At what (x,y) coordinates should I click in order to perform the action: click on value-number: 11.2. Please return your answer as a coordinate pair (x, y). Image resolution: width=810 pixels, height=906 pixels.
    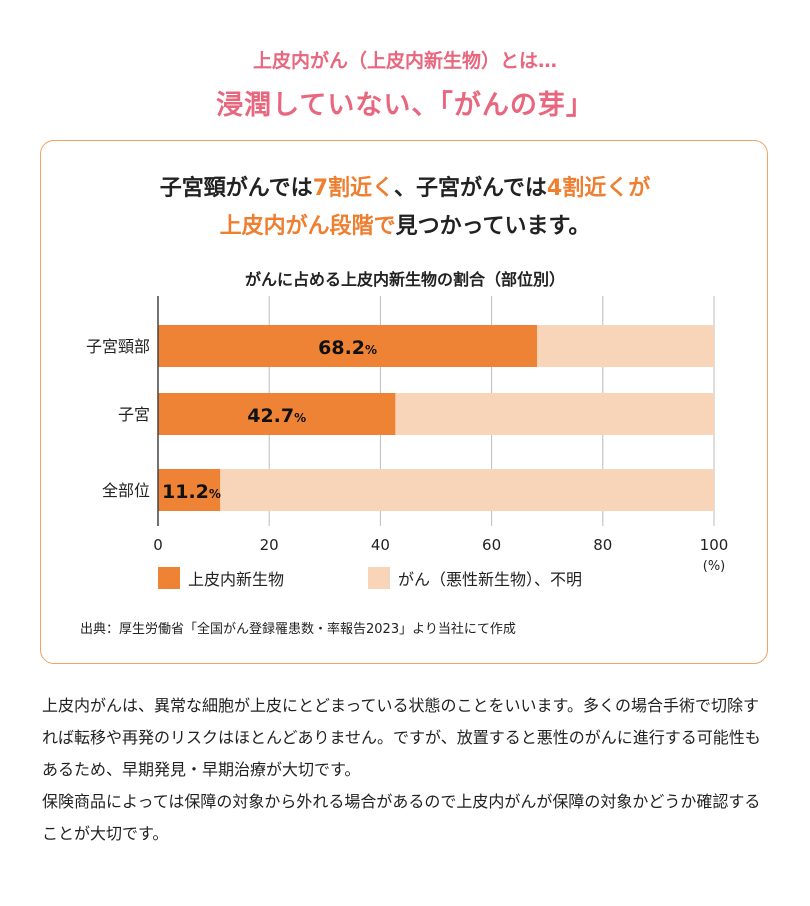
    Looking at the image, I should click on (185, 492).